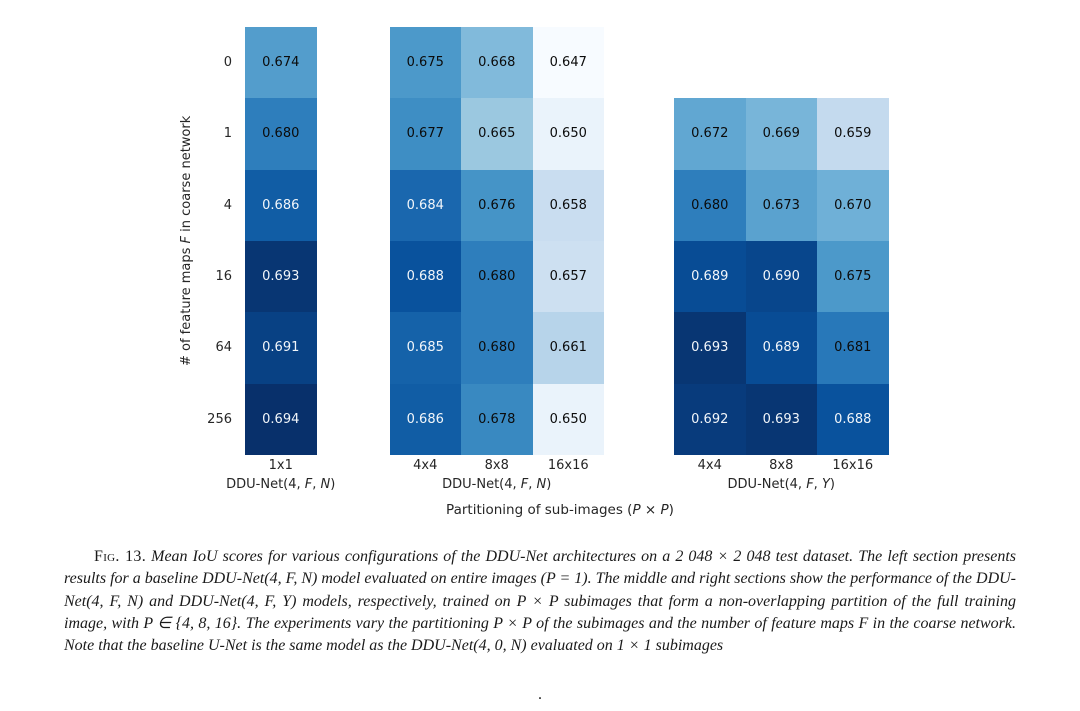 The image size is (1080, 711). What do you see at coordinates (120, 556) in the screenshot?
I see `caption-fig-label: Fig. 13.` at bounding box center [120, 556].